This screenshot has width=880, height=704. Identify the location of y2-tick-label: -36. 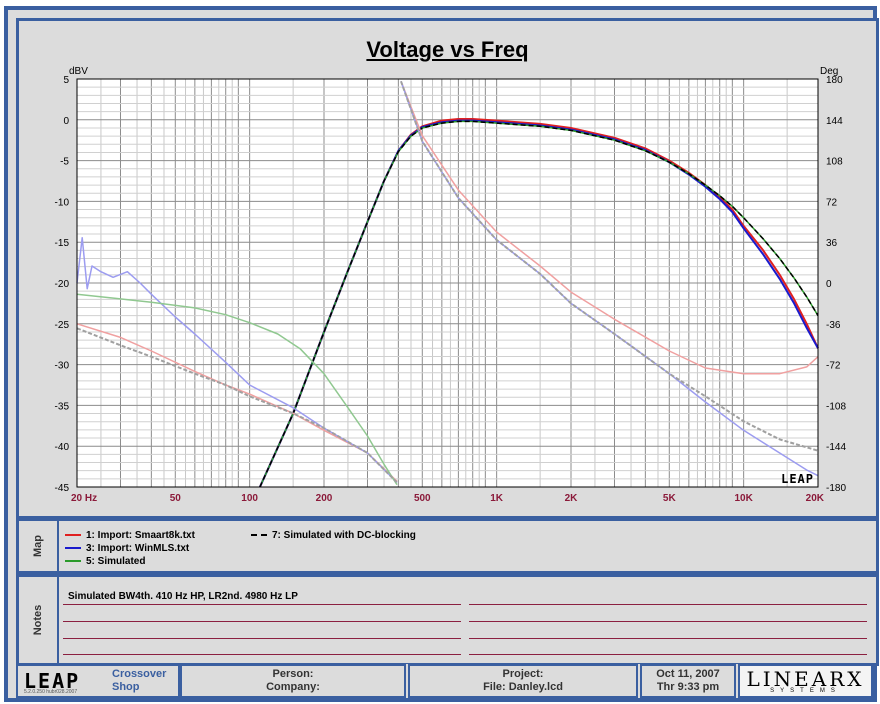
(833, 325).